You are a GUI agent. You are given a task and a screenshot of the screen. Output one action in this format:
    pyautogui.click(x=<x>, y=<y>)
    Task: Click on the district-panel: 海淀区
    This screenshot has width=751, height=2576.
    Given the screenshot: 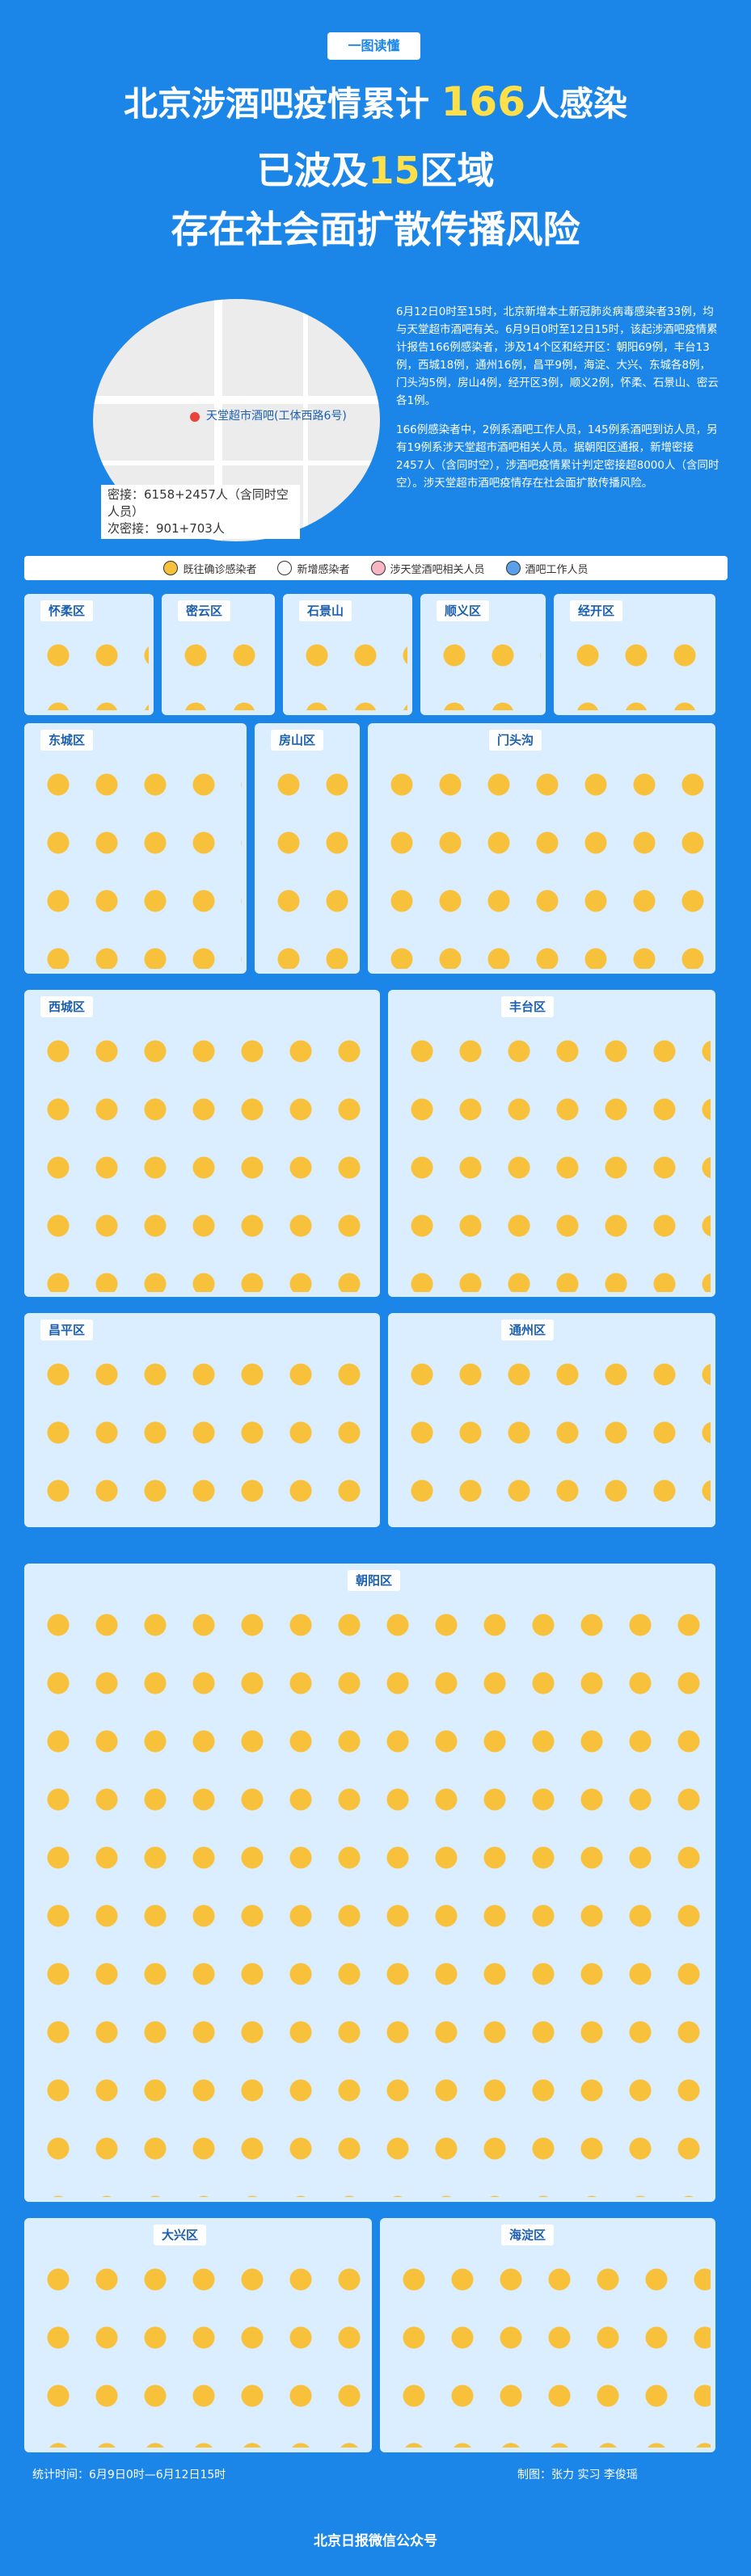 What is the action you would take?
    pyautogui.click(x=547, y=2335)
    